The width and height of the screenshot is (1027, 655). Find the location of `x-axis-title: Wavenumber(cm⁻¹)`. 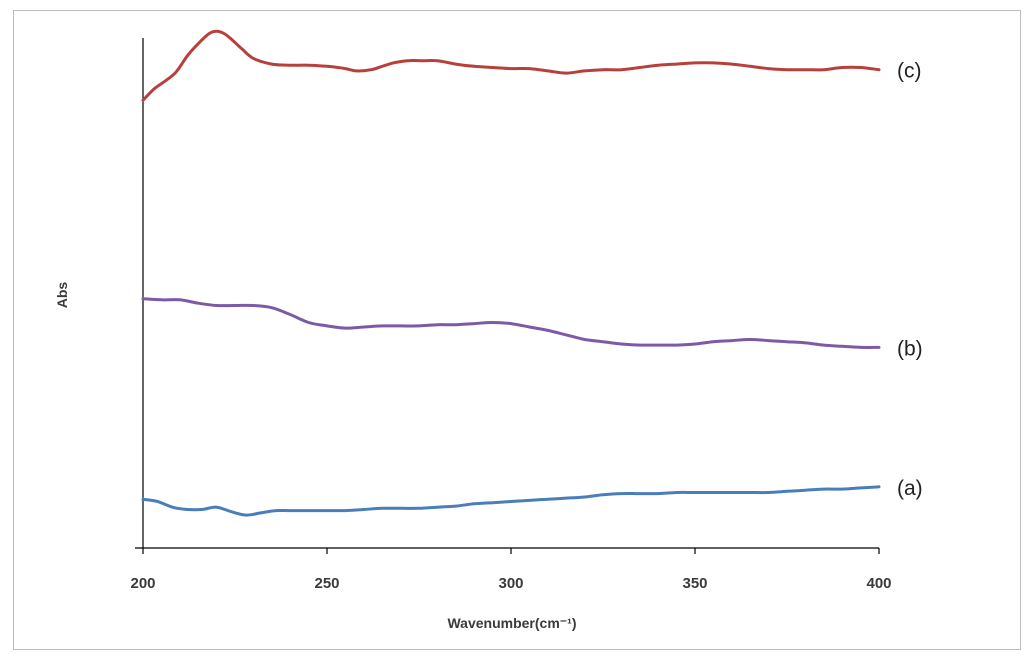

x-axis-title: Wavenumber(cm⁻¹) is located at coordinates (511, 623).